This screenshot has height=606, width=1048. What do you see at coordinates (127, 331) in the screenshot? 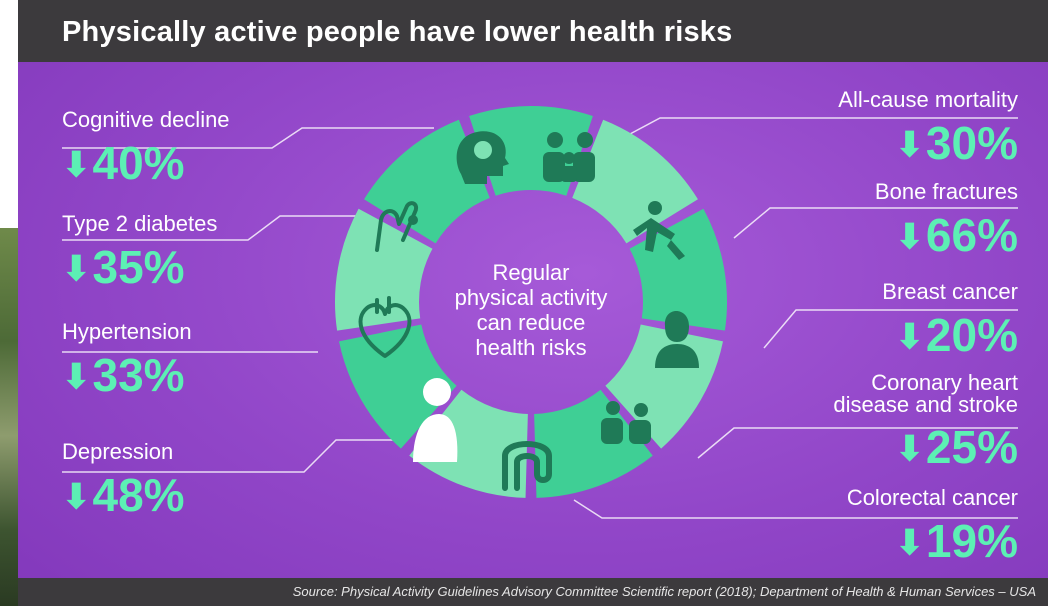
I see `risk-label: Hypertension` at bounding box center [127, 331].